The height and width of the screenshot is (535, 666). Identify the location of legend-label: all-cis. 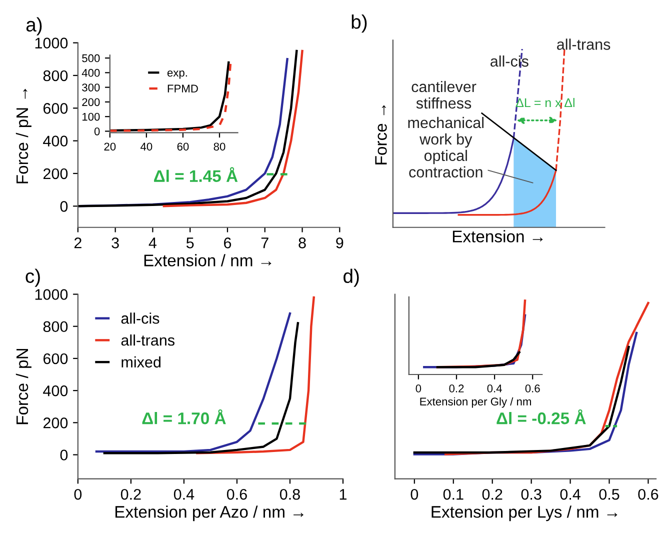
(140, 318).